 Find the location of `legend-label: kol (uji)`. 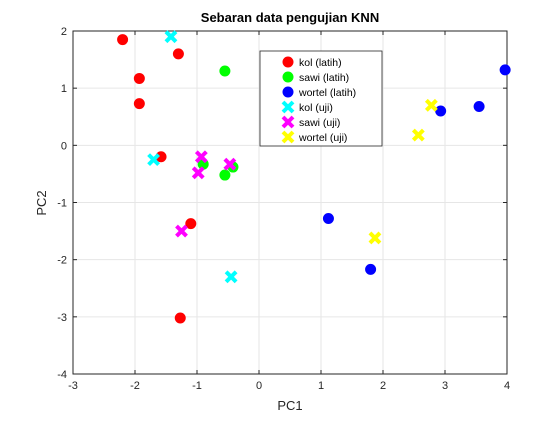

legend-label: kol (uji) is located at coordinates (316, 108).